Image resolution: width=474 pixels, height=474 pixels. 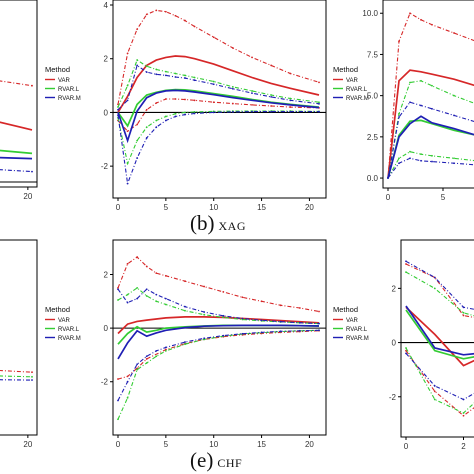 What do you see at coordinates (106, 112) in the screenshot?
I see `y-tick-label: 0` at bounding box center [106, 112].